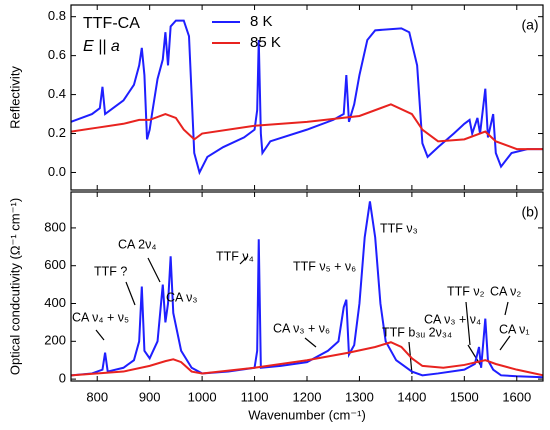  I want to click on y-tick-label: 800, so click(55, 226).